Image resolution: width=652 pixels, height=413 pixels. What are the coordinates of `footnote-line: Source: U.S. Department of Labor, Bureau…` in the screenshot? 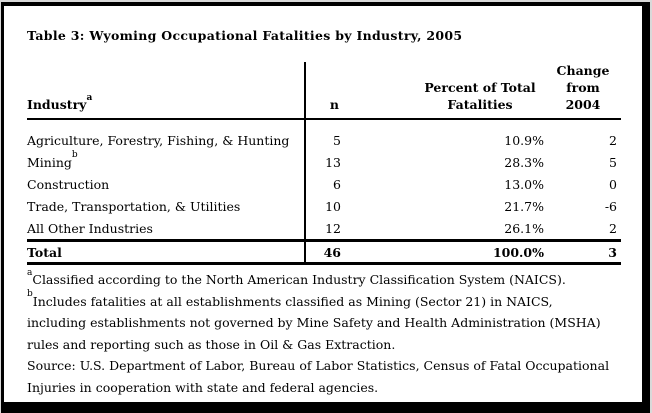 It's located at (318, 365).